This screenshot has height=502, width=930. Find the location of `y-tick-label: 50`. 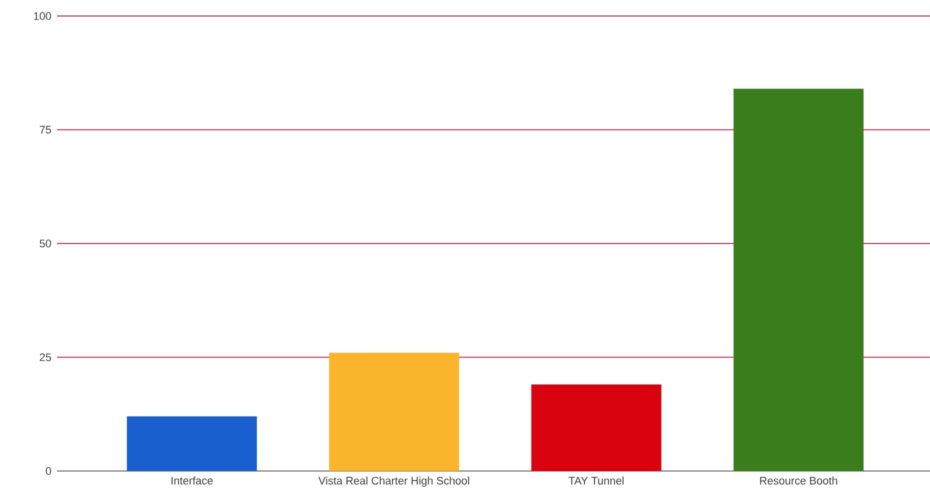

y-tick-label: 50 is located at coordinates (46, 244).